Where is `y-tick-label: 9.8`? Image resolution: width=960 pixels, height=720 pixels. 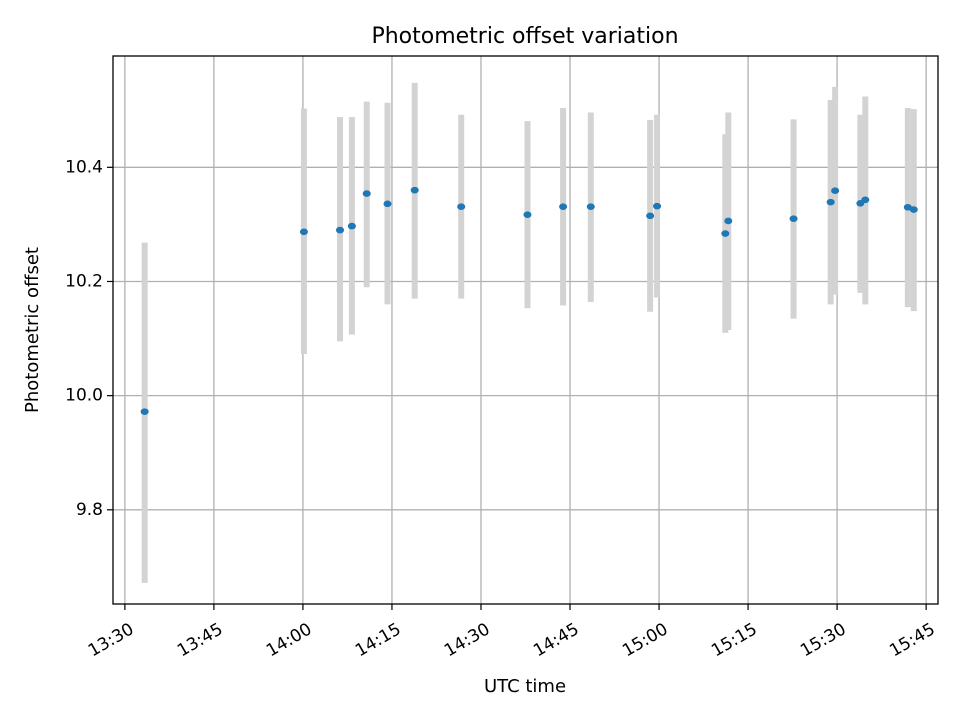
y-tick-label: 9.8 is located at coordinates (89, 510).